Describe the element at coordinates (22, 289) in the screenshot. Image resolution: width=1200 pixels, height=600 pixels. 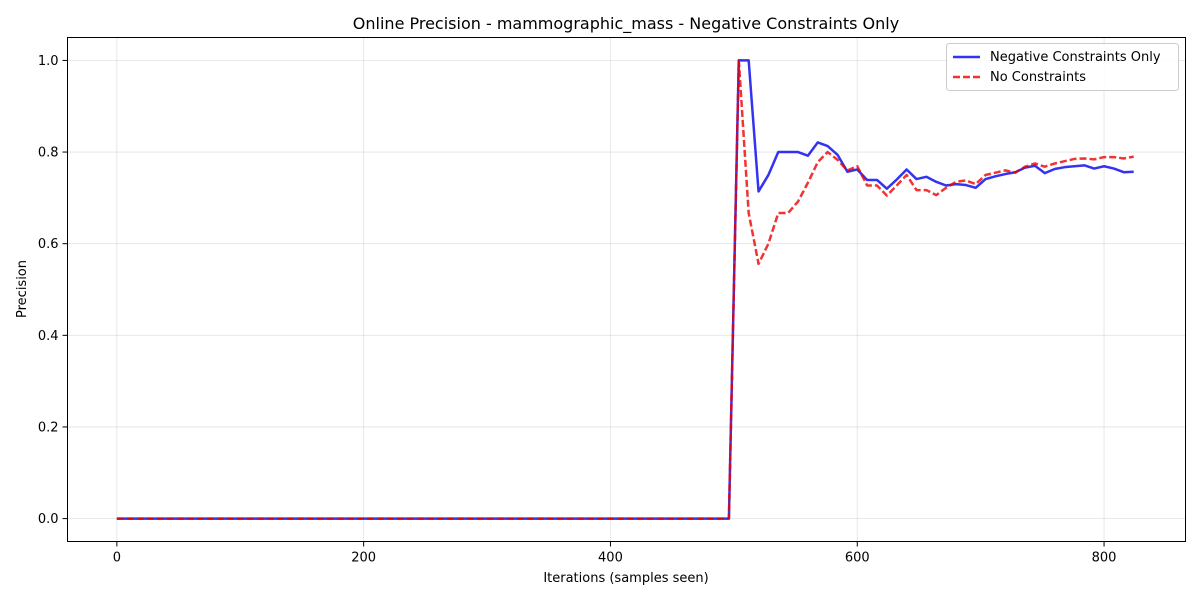
I see `y-axis-label: Precision` at that location.